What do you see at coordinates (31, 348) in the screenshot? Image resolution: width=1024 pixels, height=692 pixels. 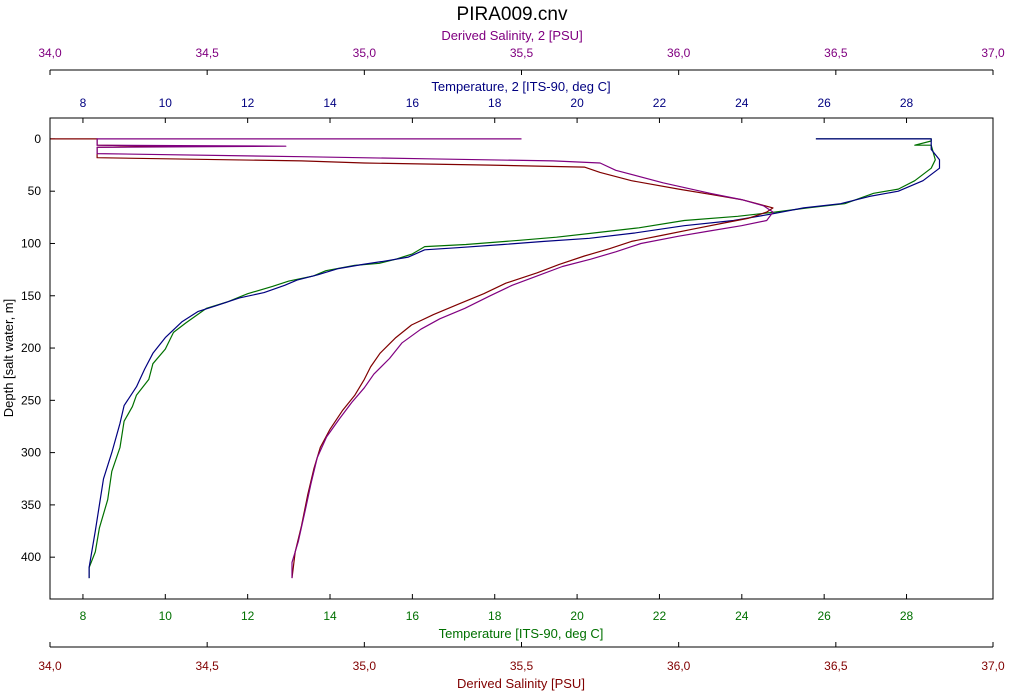 I see `depth-tick-label: 200` at bounding box center [31, 348].